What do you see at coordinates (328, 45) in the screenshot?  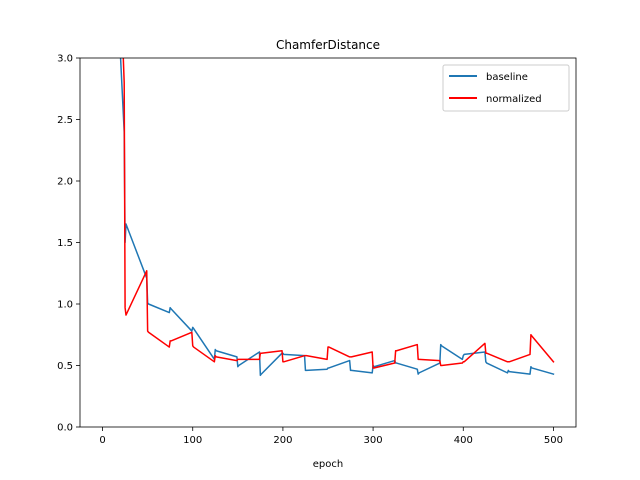 I see `chart-title: ChamferDistance` at bounding box center [328, 45].